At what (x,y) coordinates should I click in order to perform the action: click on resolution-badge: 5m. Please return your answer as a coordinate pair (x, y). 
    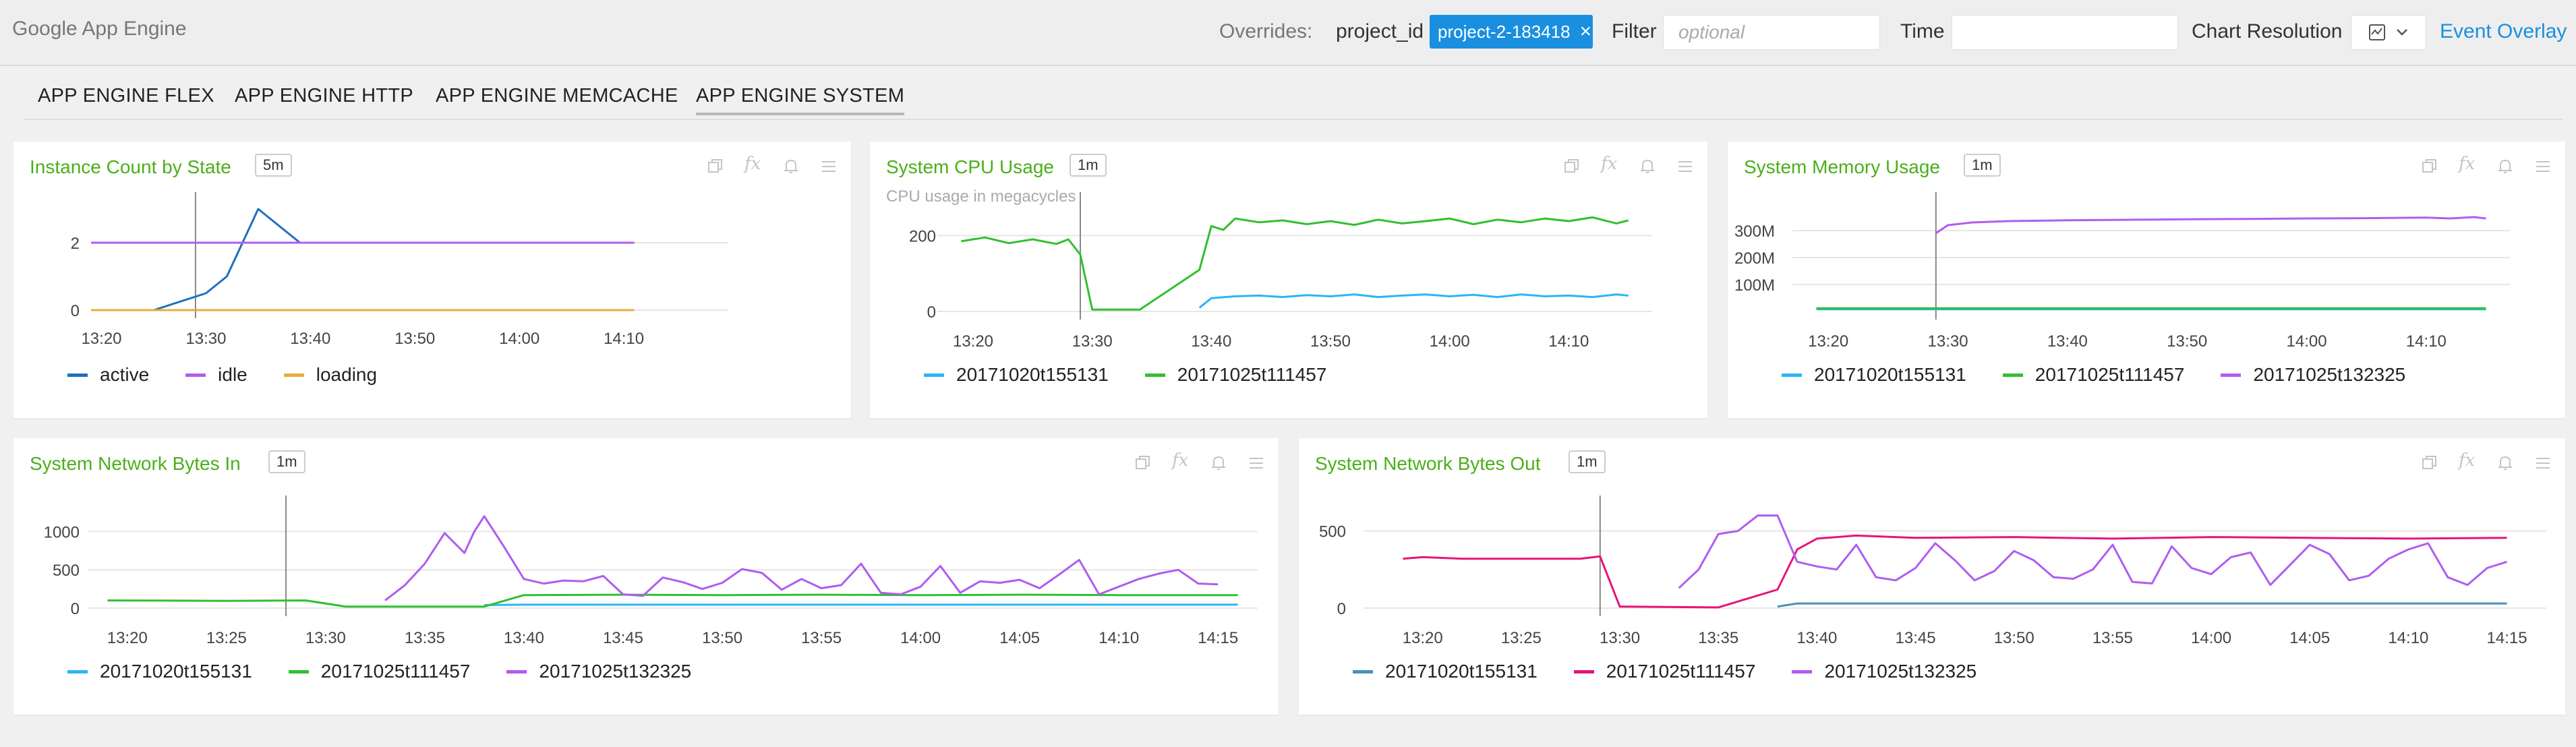
    Looking at the image, I should click on (273, 165).